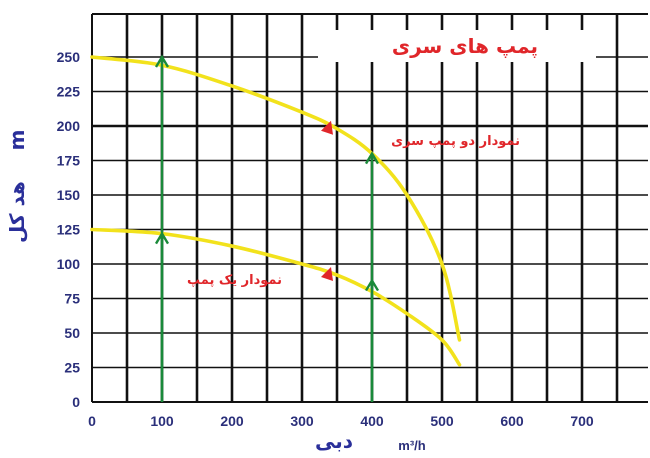 Image resolution: width=650 pixels, height=458 pixels. I want to click on x-tick-label: 400, so click(372, 421).